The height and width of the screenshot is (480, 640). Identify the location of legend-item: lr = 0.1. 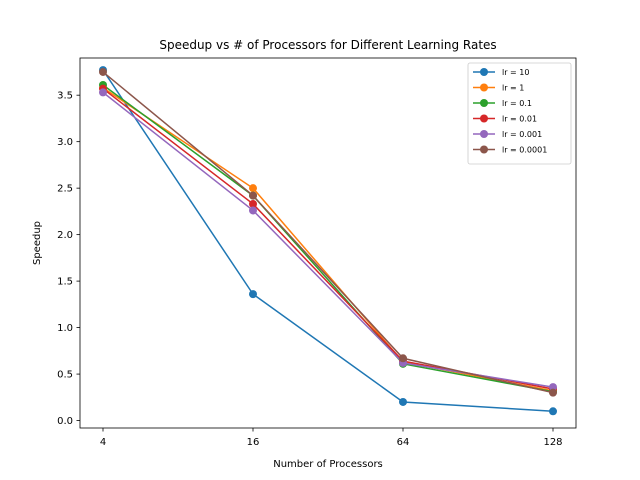
(502, 103).